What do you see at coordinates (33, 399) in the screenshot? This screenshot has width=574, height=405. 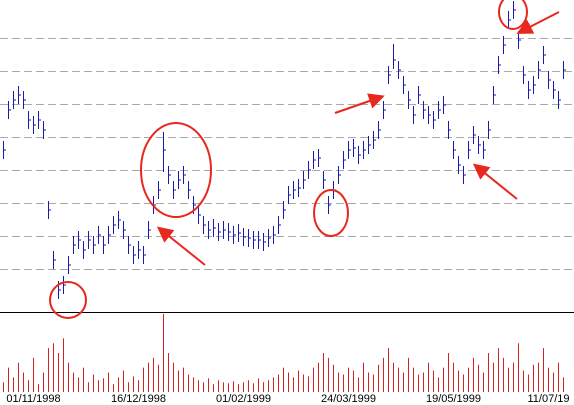 I see `x-tick-label: 01/11/1998` at bounding box center [33, 399].